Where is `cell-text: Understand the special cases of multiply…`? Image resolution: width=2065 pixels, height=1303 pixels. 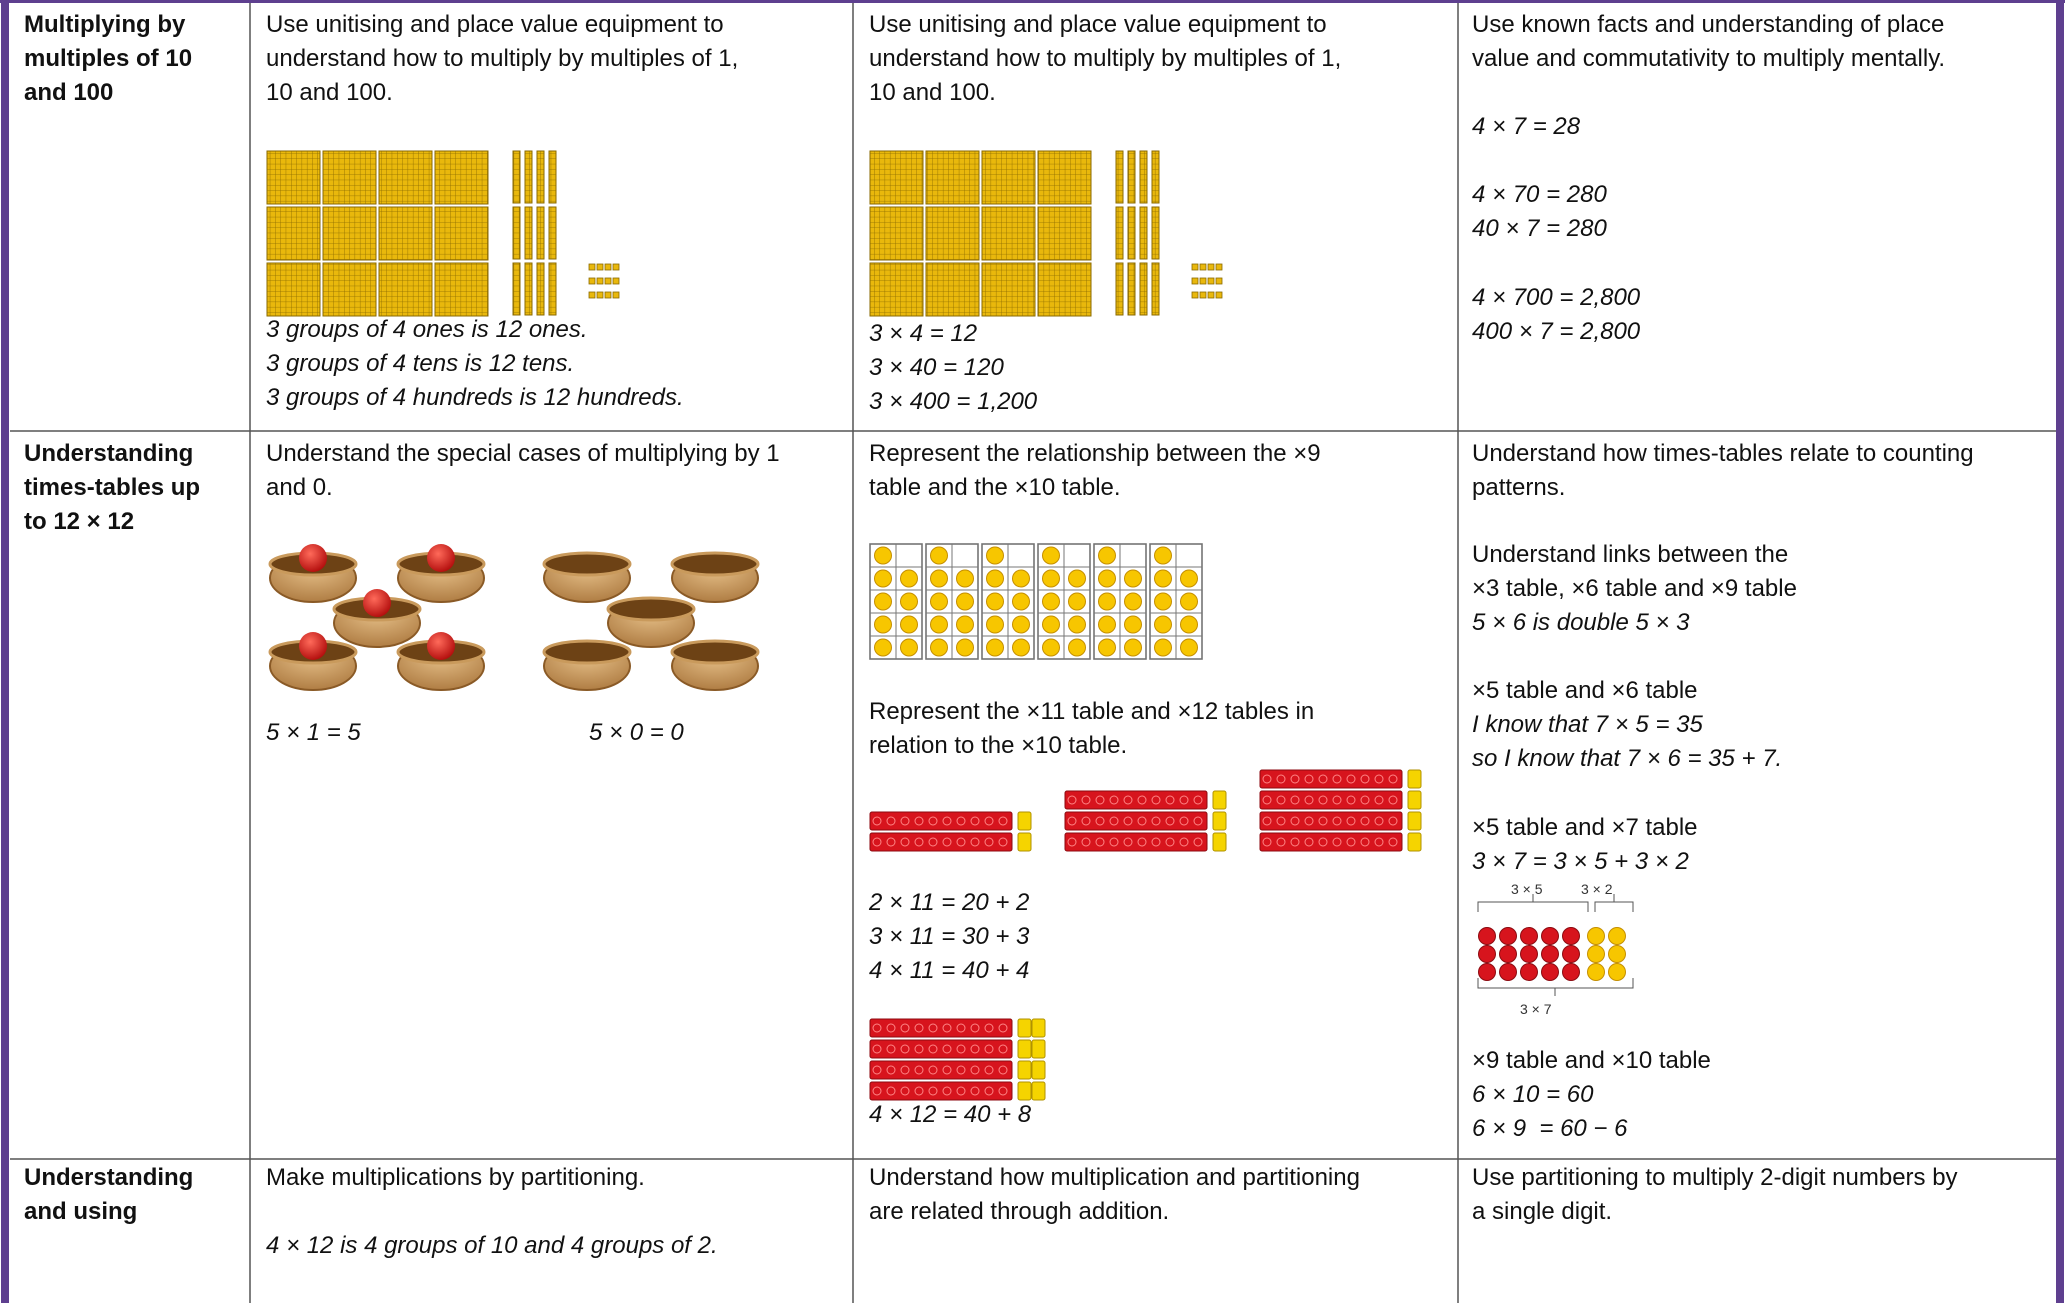 cell-text: Understand the special cases of multiply… is located at coordinates (523, 453).